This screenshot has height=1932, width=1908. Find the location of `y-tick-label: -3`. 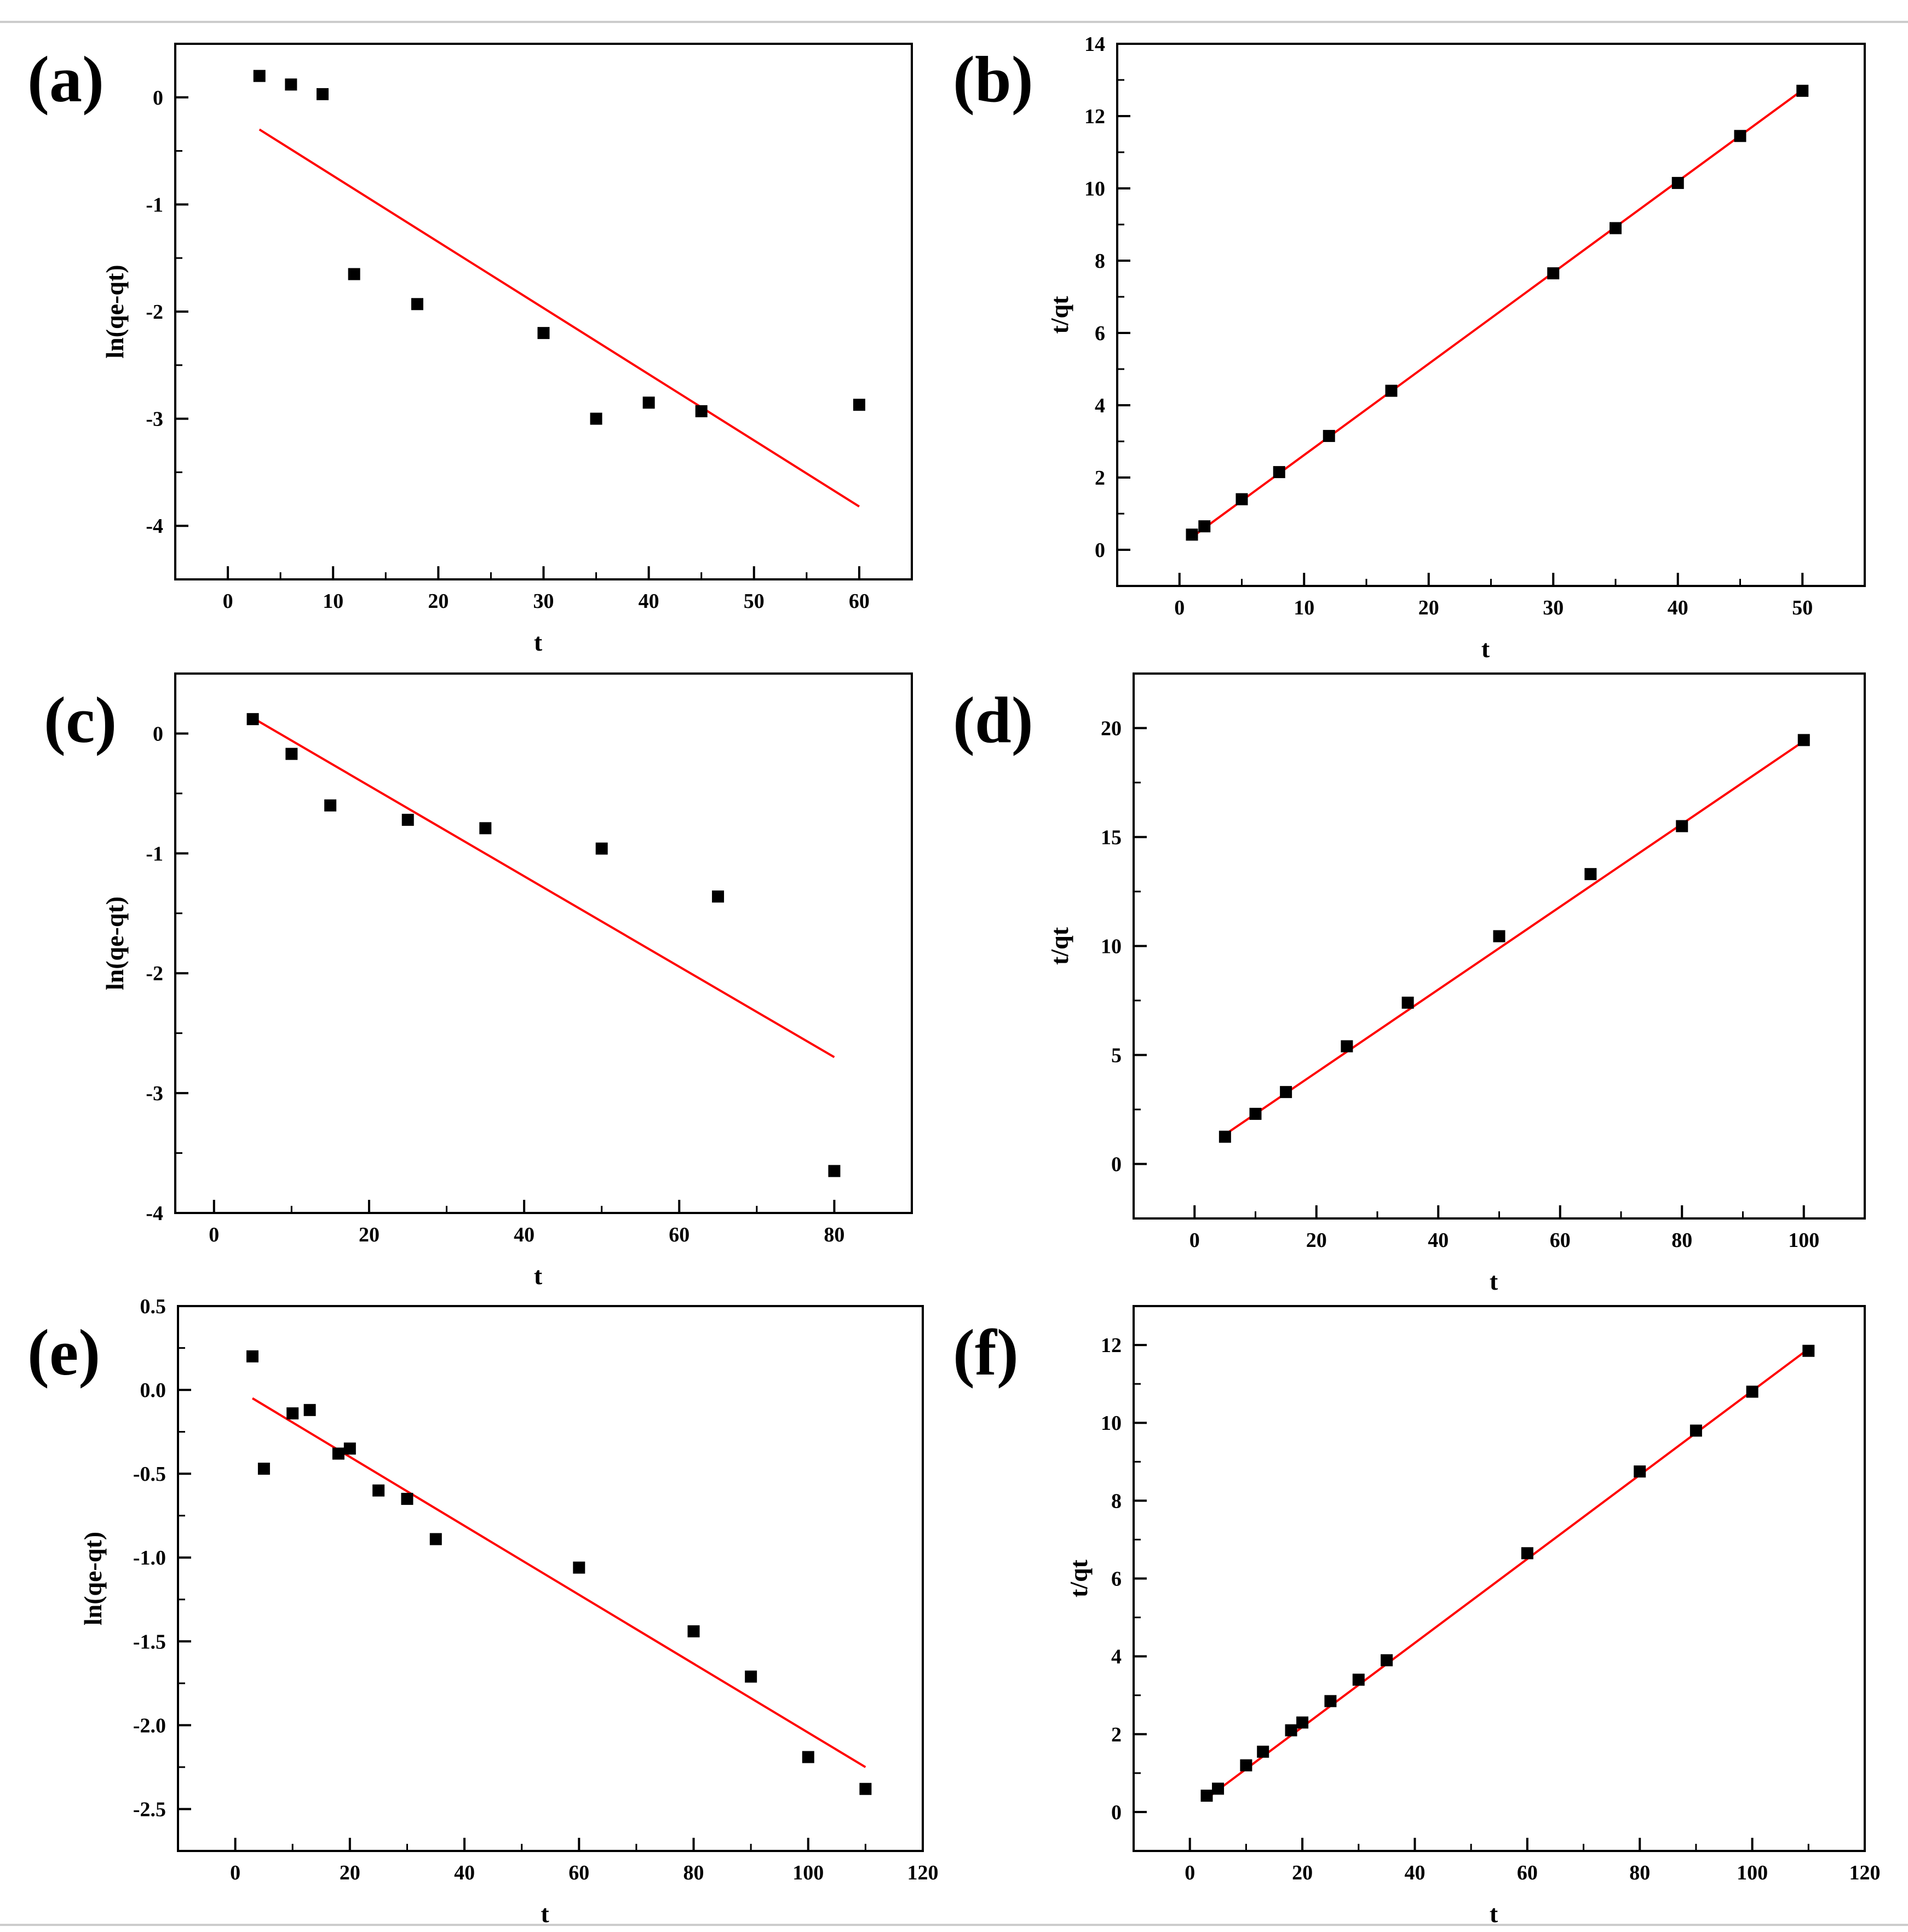

y-tick-label: -3 is located at coordinates (155, 1093).